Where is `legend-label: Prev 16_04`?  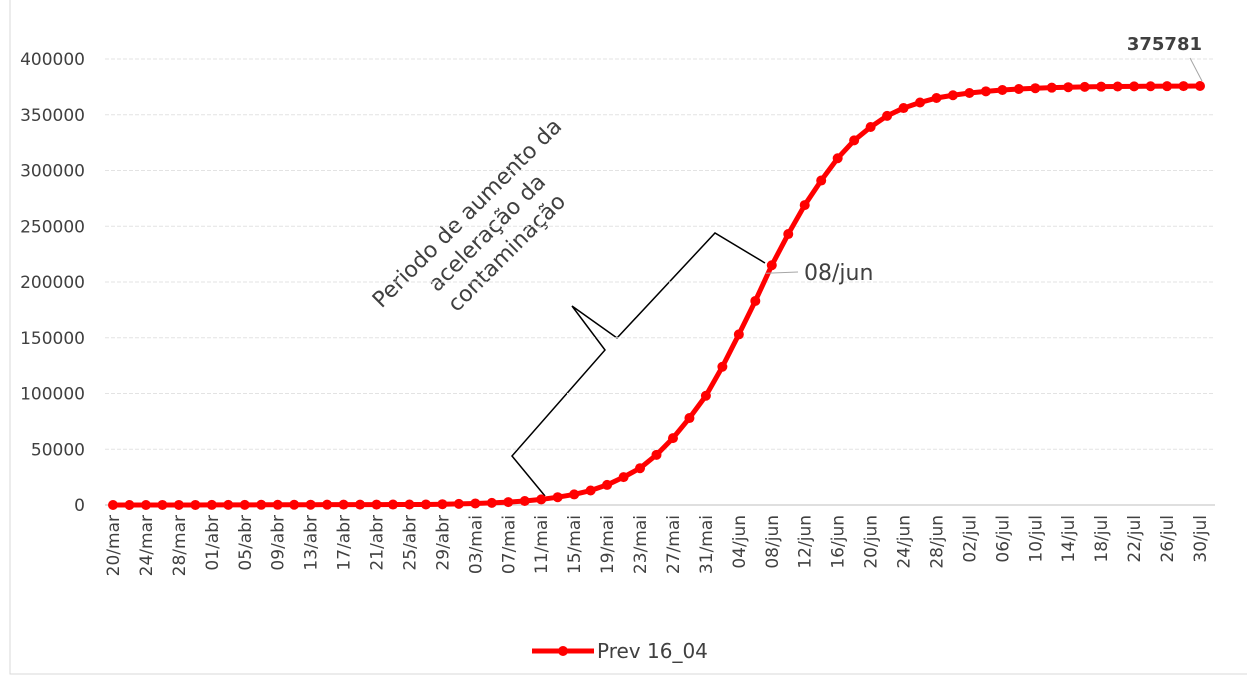 legend-label: Prev 16_04 is located at coordinates (652, 651).